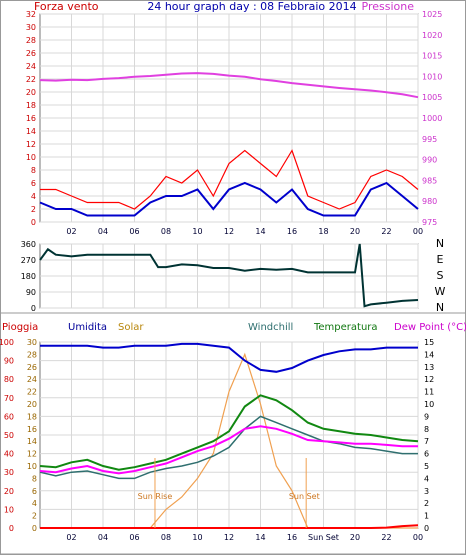  Describe the element at coordinates (270, 327) in the screenshot. I see `legend-label: Windchill` at that location.